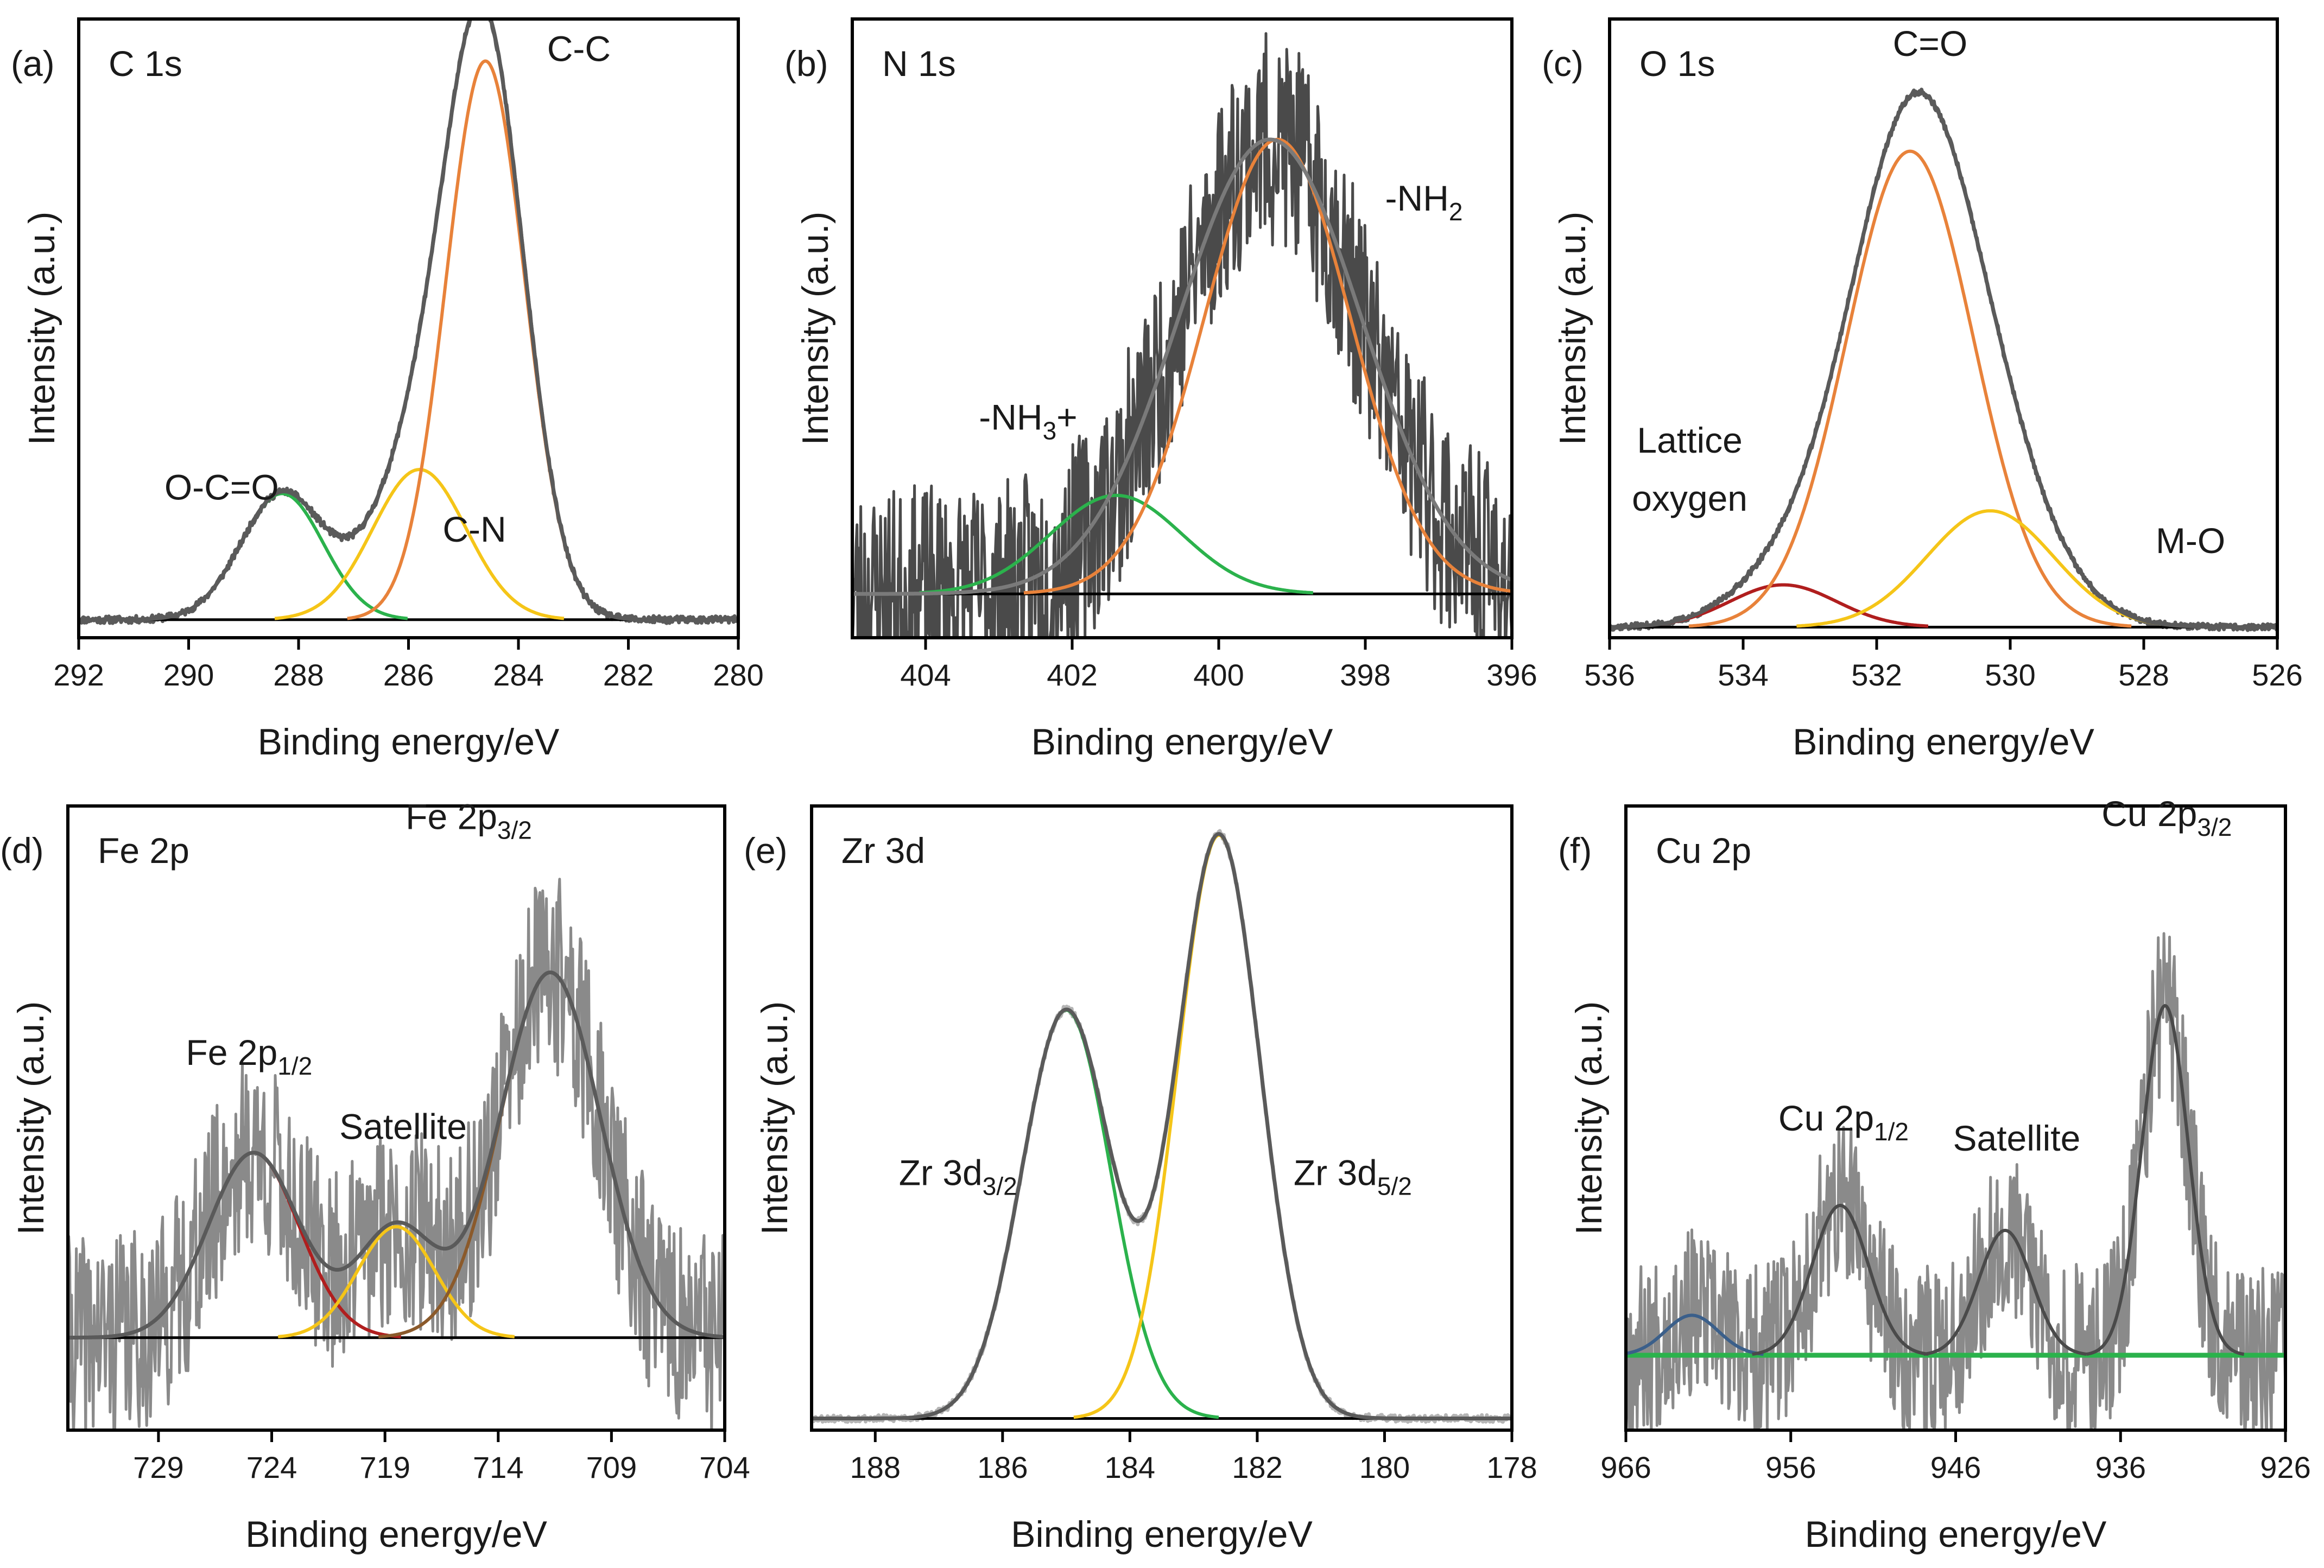 The image size is (2324, 1568). Describe the element at coordinates (1791, 1467) in the screenshot. I see `x-tick-label: 956` at that location.